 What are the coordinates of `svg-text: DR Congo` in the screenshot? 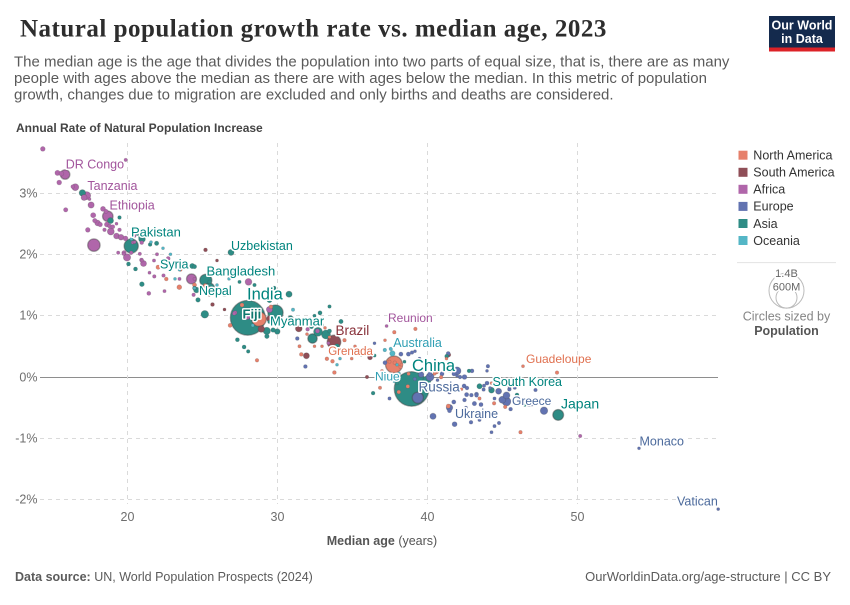 It's located at (95, 165).